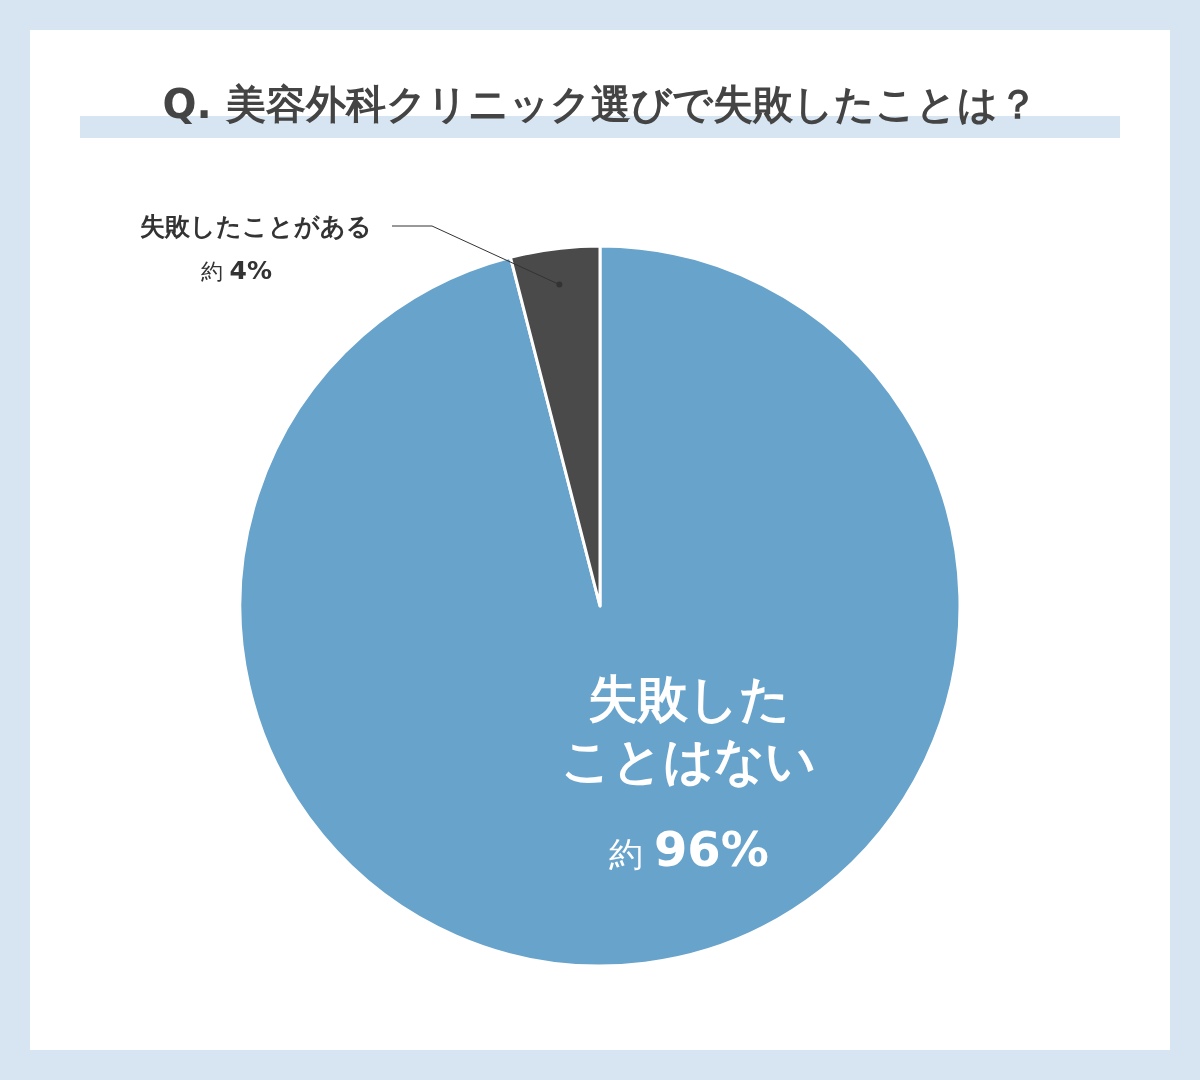  Describe the element at coordinates (256, 226) in the screenshot. I see `slice-label: 失敗したことがある` at that location.